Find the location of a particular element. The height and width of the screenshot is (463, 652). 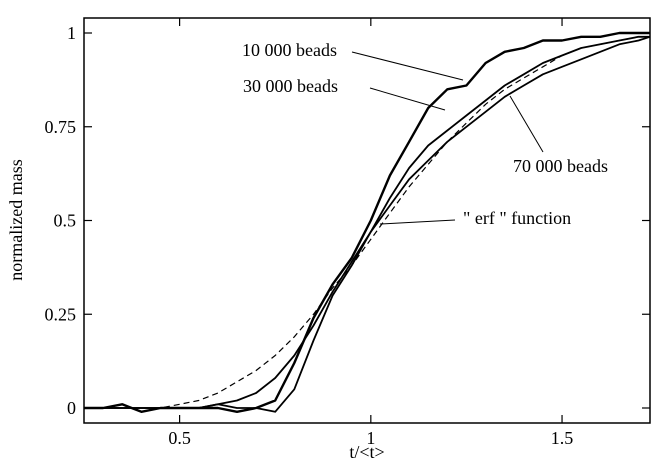

y-tick-label: 1 is located at coordinates (71, 33).